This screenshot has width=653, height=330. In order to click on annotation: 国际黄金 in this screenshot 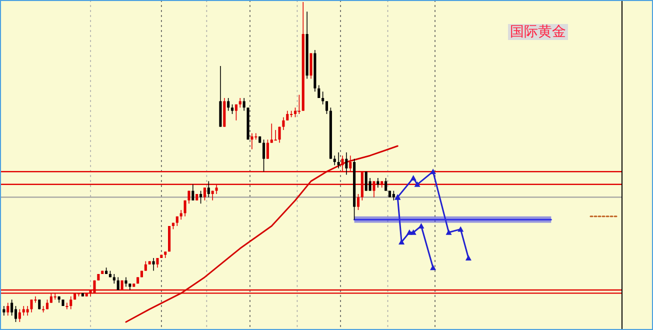, I will do `click(538, 32)`.